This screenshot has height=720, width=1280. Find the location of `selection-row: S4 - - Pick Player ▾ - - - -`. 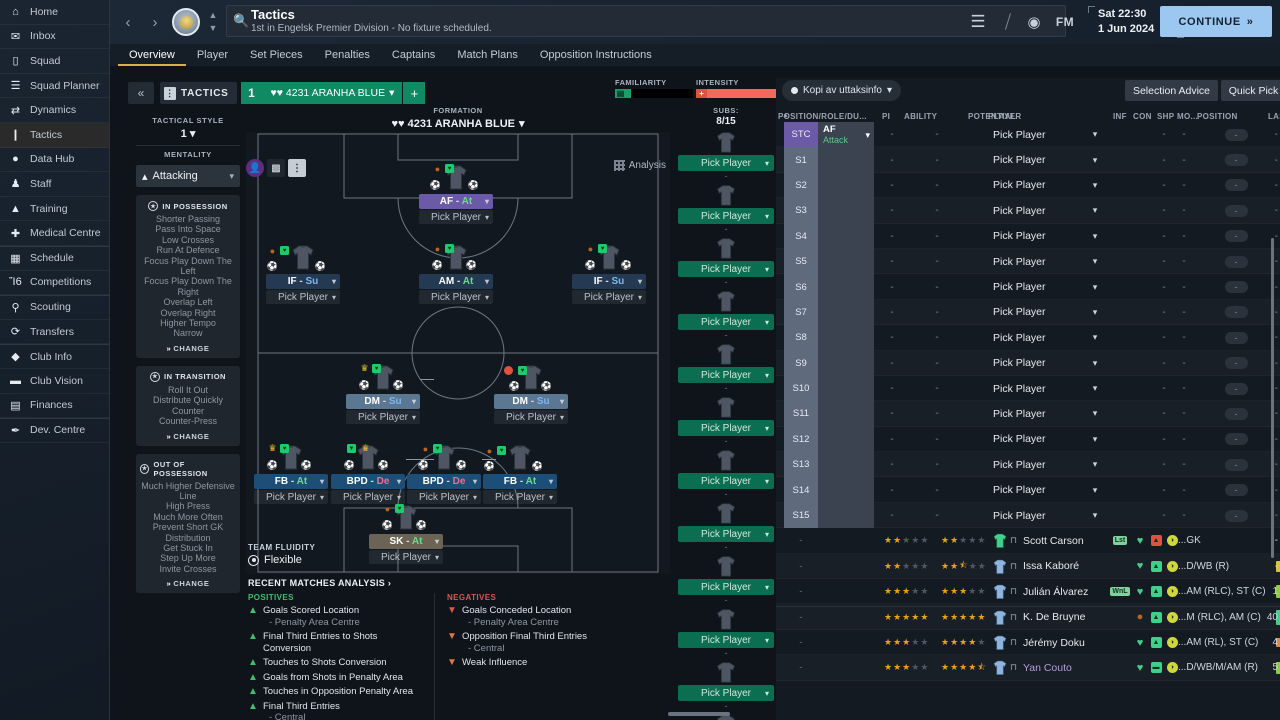

selection-row: S4 - - Pick Player ▾ - - - - is located at coordinates (1028, 236).